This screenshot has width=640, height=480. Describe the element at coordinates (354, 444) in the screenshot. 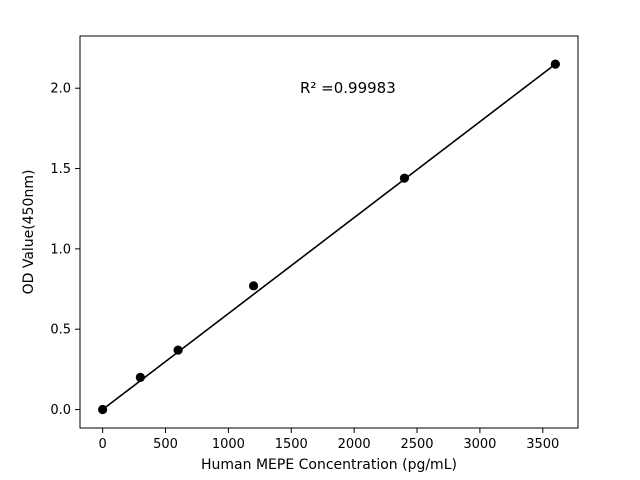

I see `x-tick-label: 2000` at that location.